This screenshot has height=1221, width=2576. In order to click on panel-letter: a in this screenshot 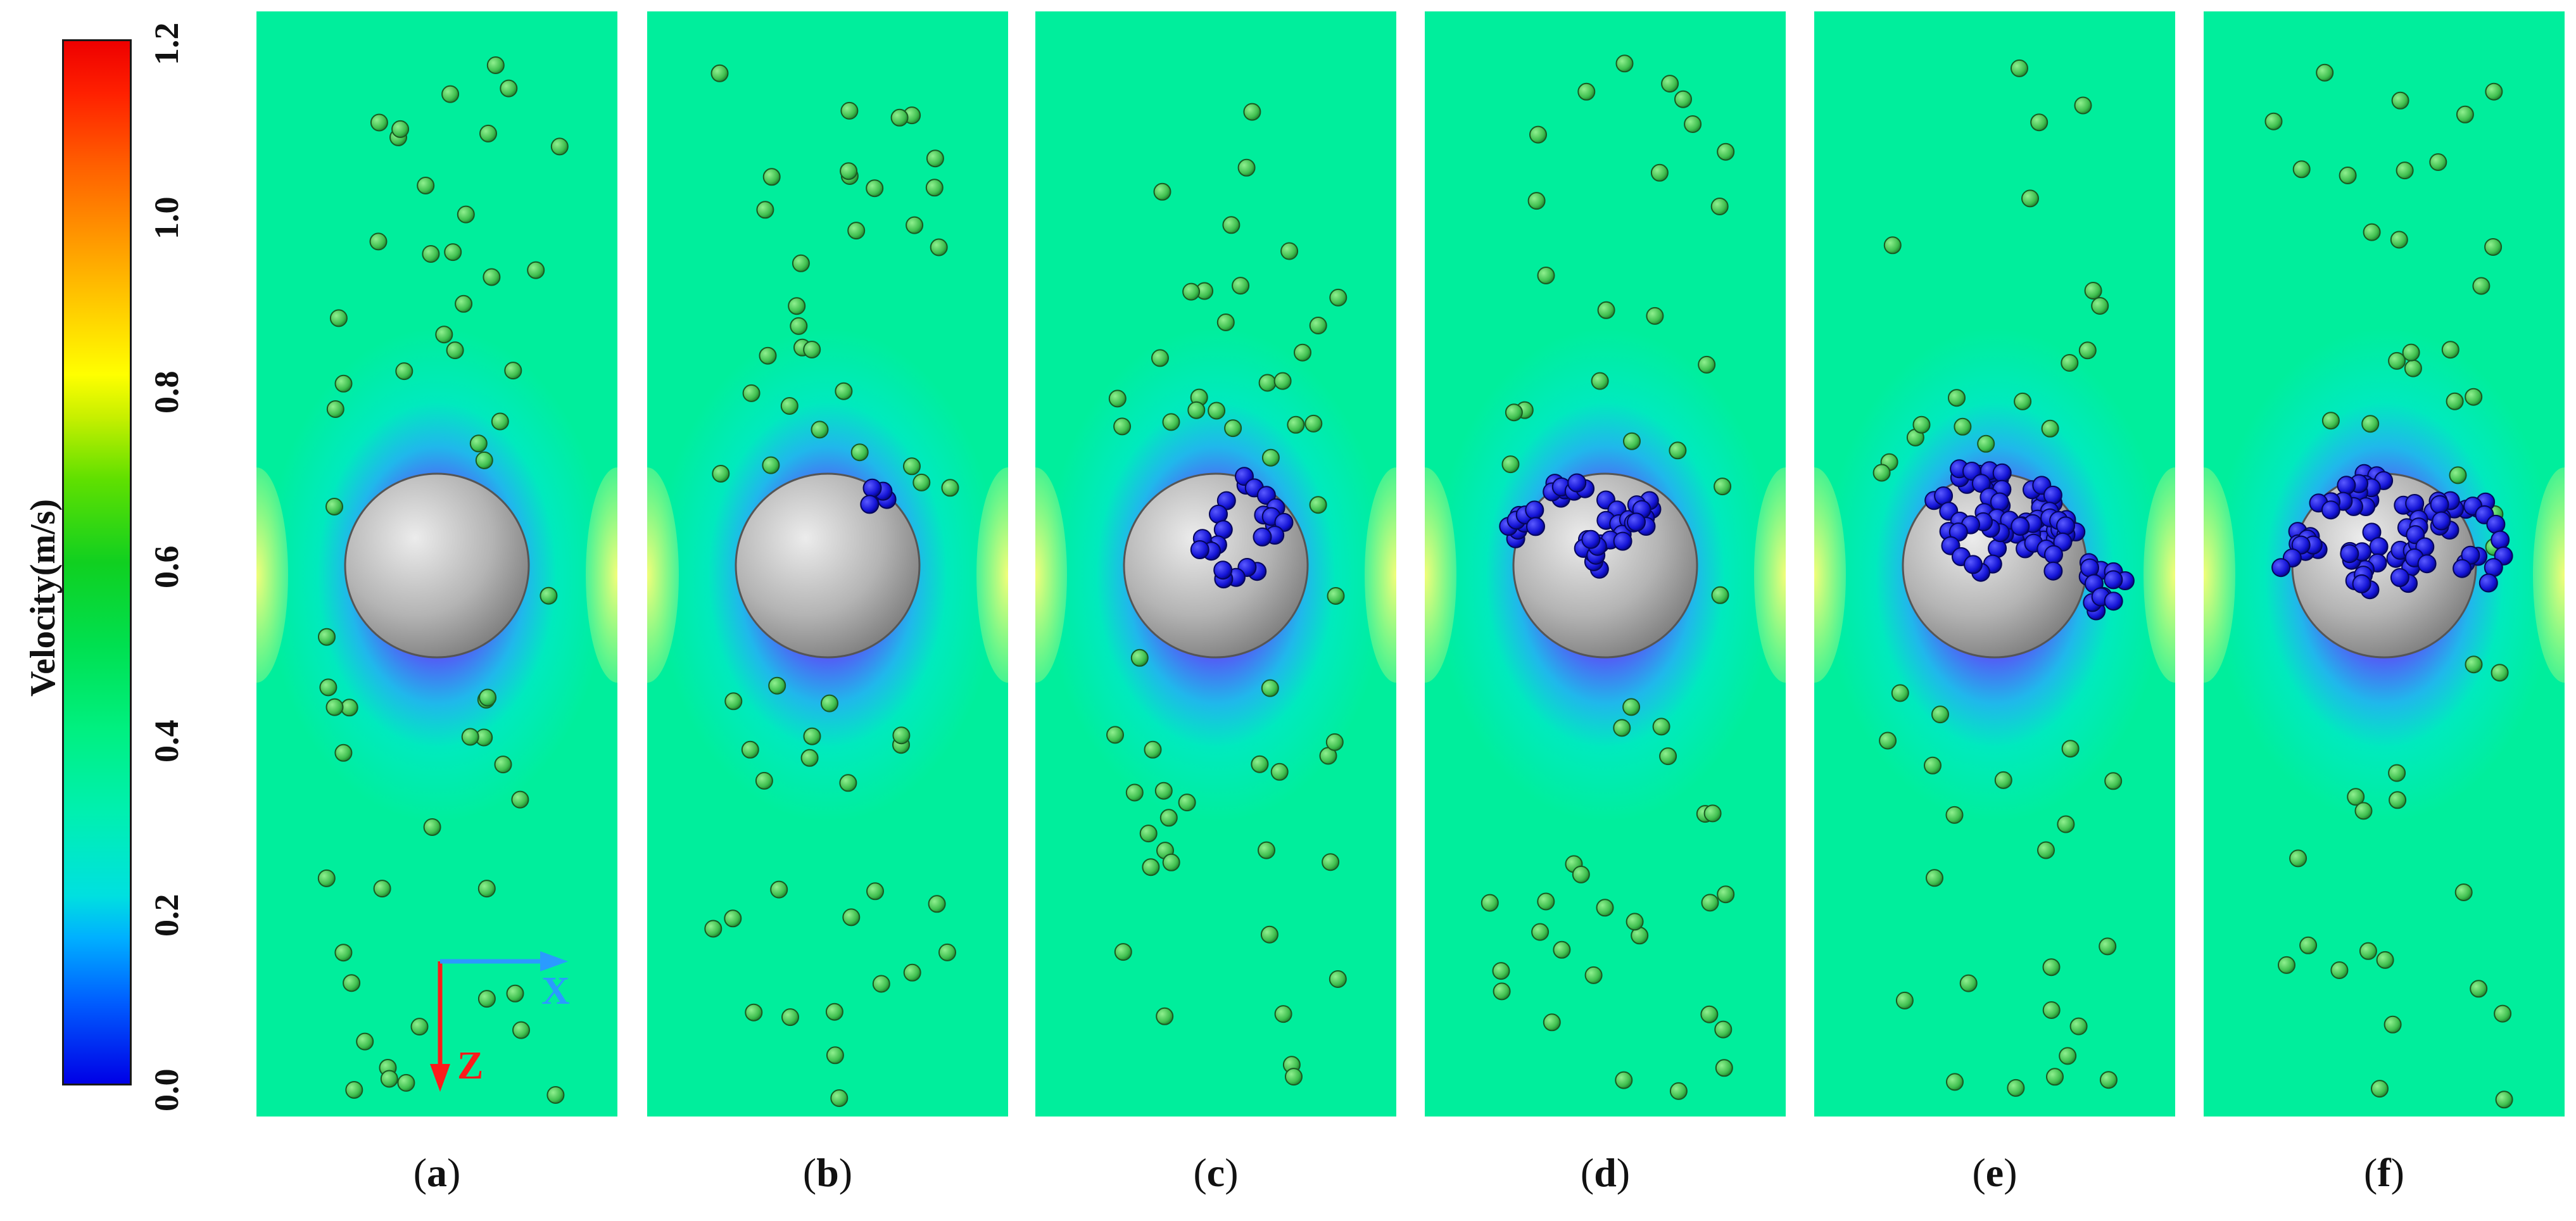, I will do `click(437, 1172)`.